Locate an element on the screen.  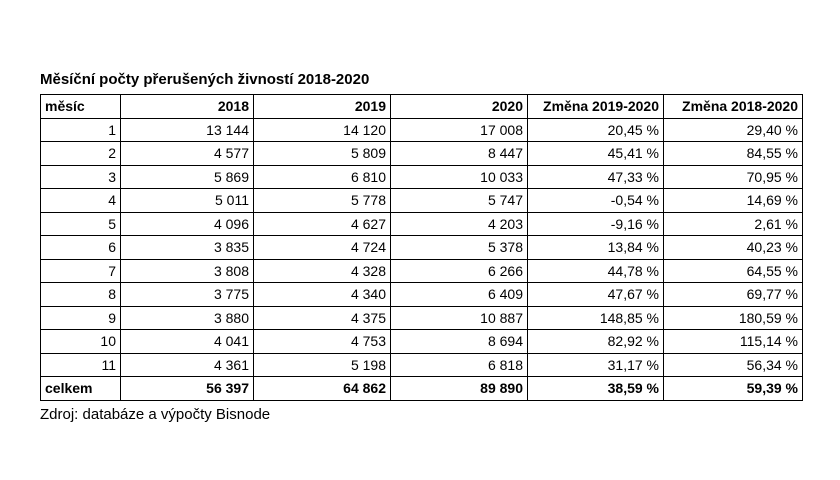
cell-change-2019-2020: 82,92 % is located at coordinates (595, 341).